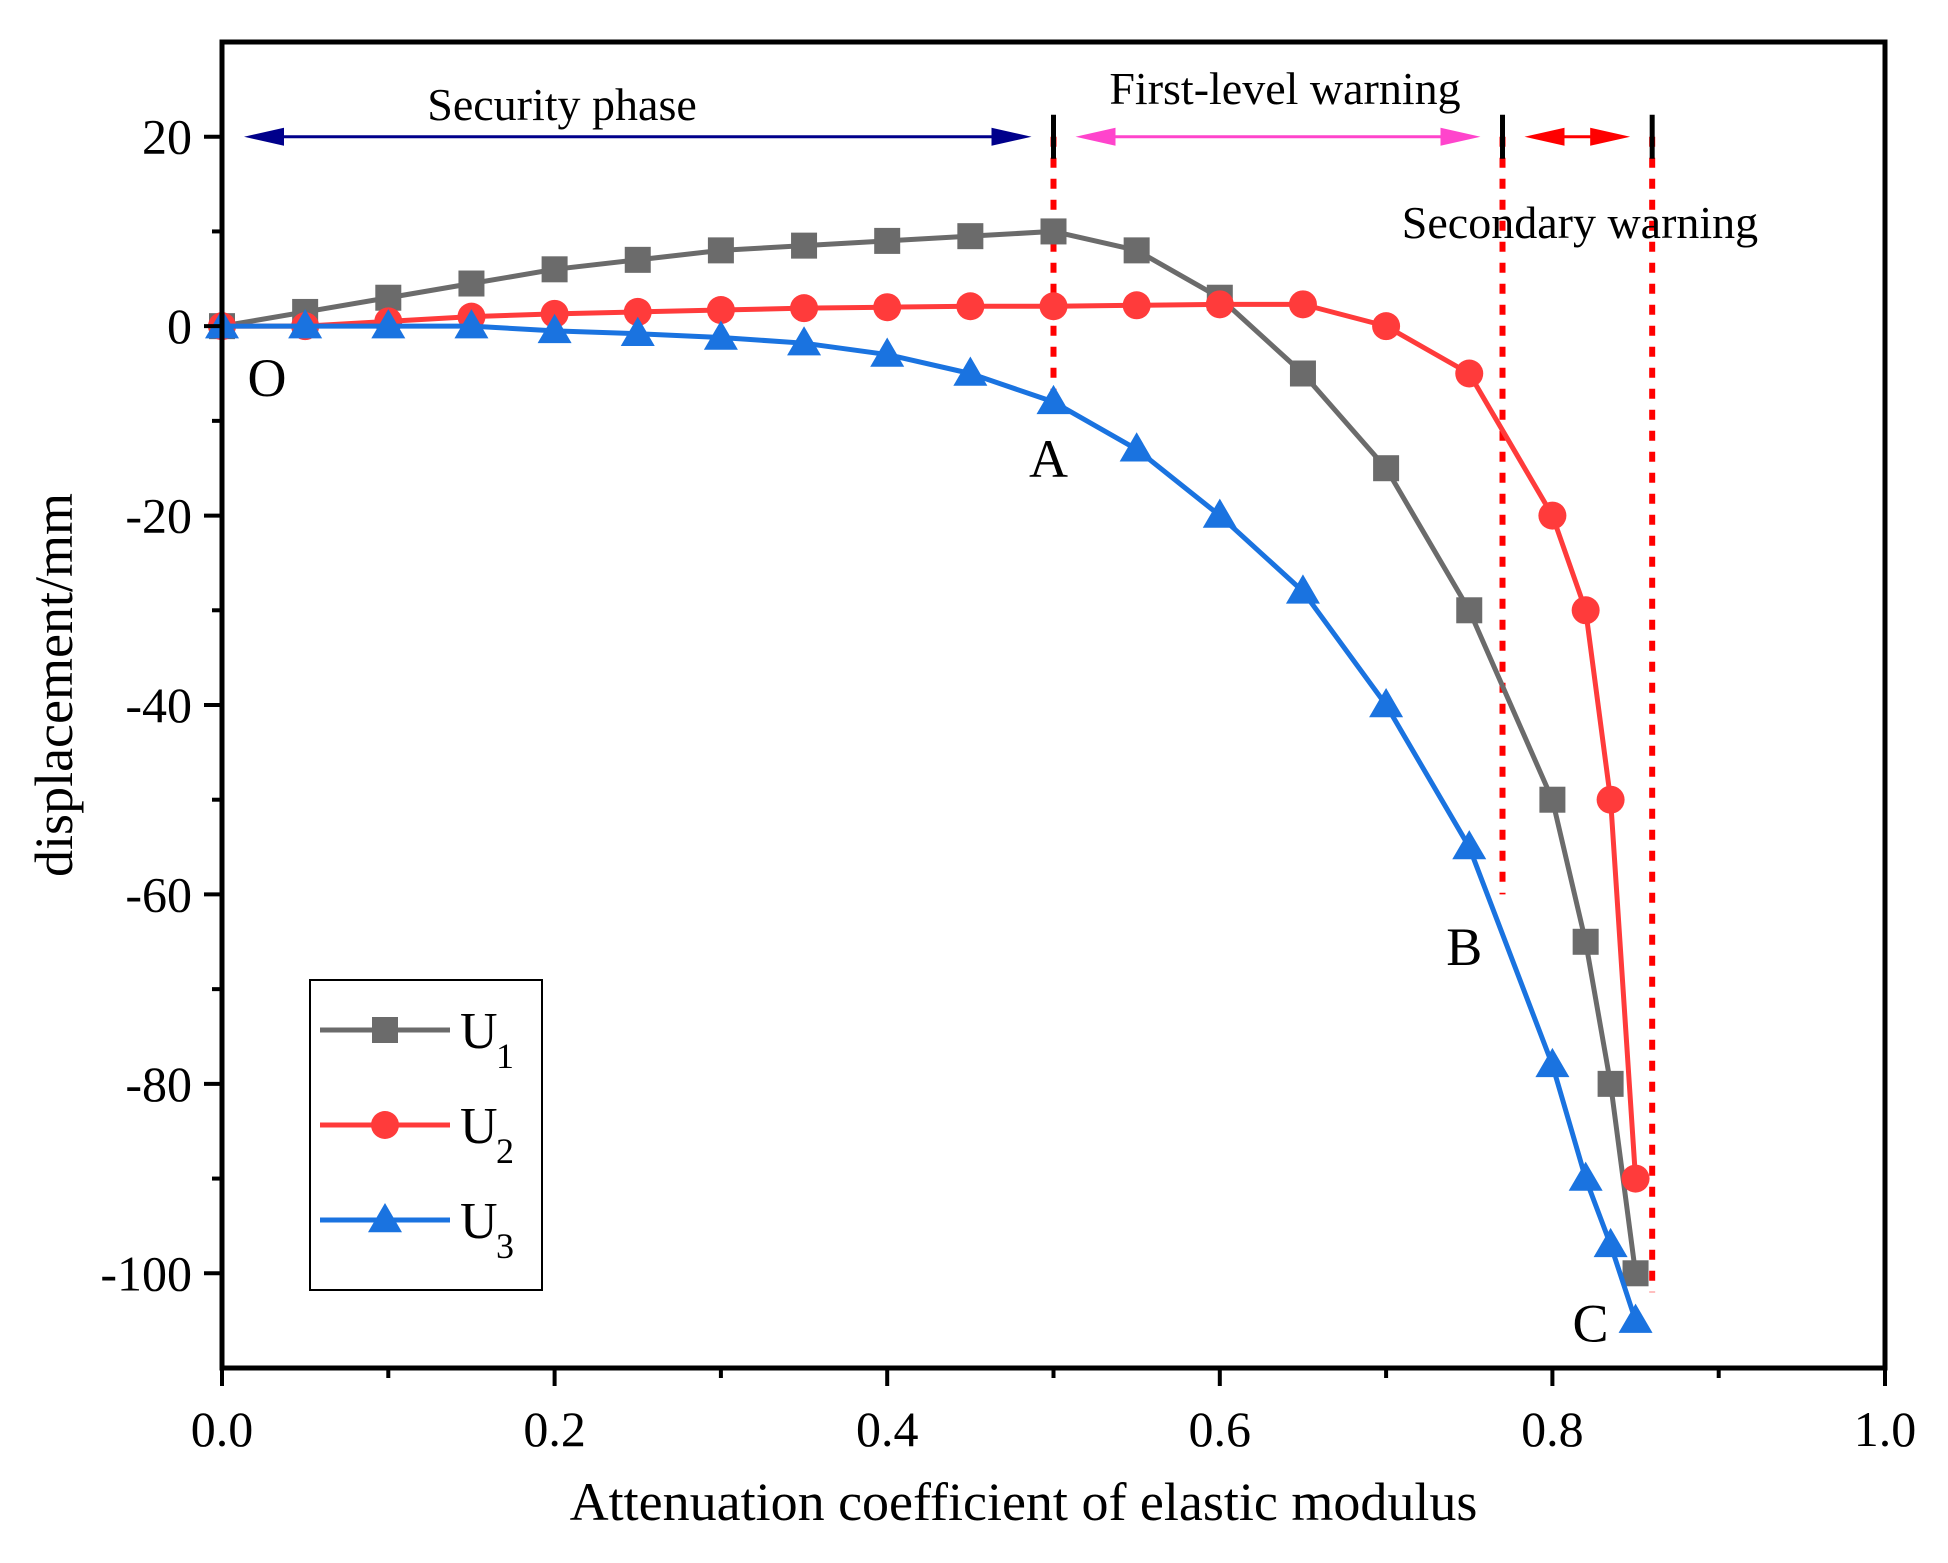 The image size is (1948, 1563). What do you see at coordinates (417, 1229) in the screenshot?
I see `legend-item-U3: U3` at bounding box center [417, 1229].